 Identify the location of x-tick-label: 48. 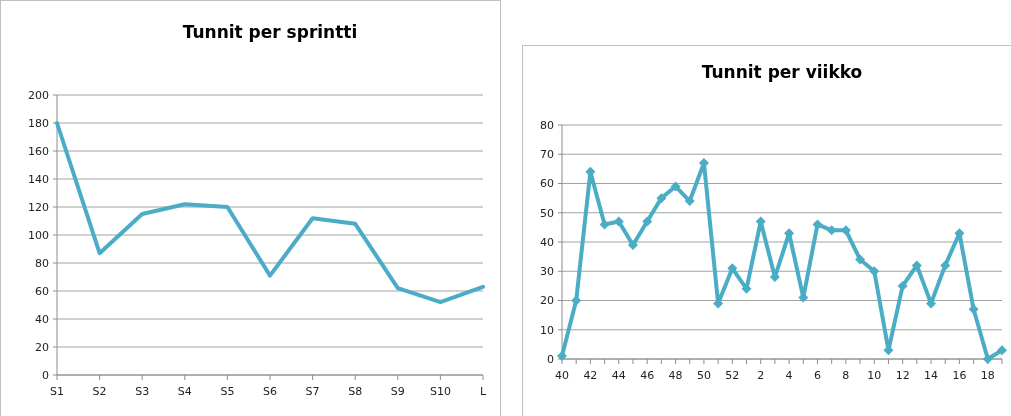
(675, 375).